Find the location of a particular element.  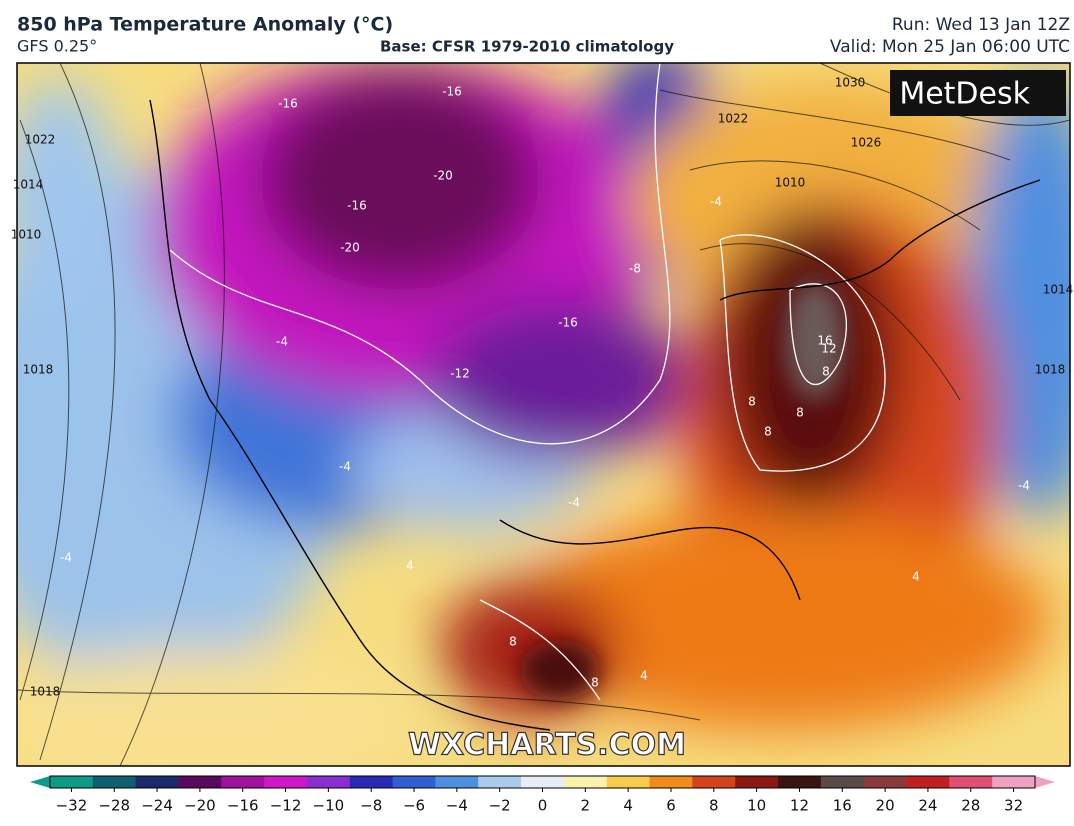

colorbar-label: 20 is located at coordinates (885, 806).